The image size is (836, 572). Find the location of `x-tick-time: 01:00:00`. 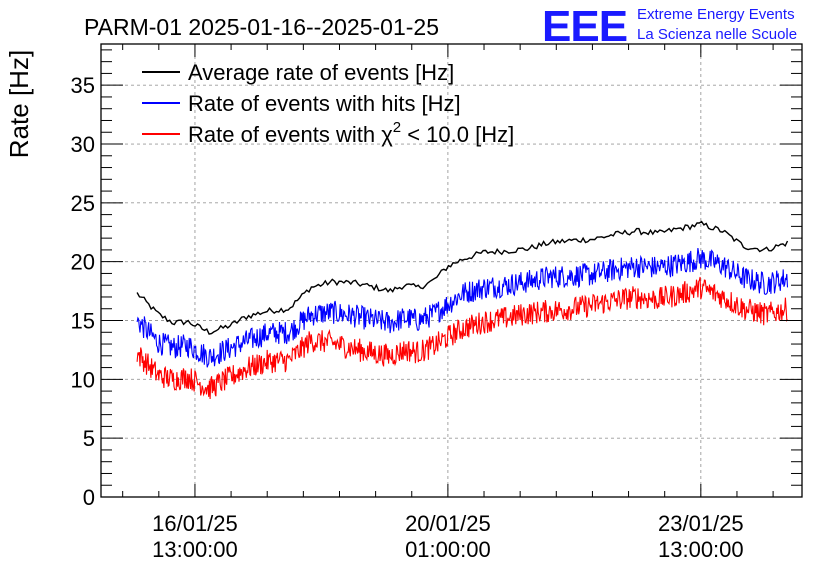

x-tick-time: 01:00:00 is located at coordinates (448, 549).